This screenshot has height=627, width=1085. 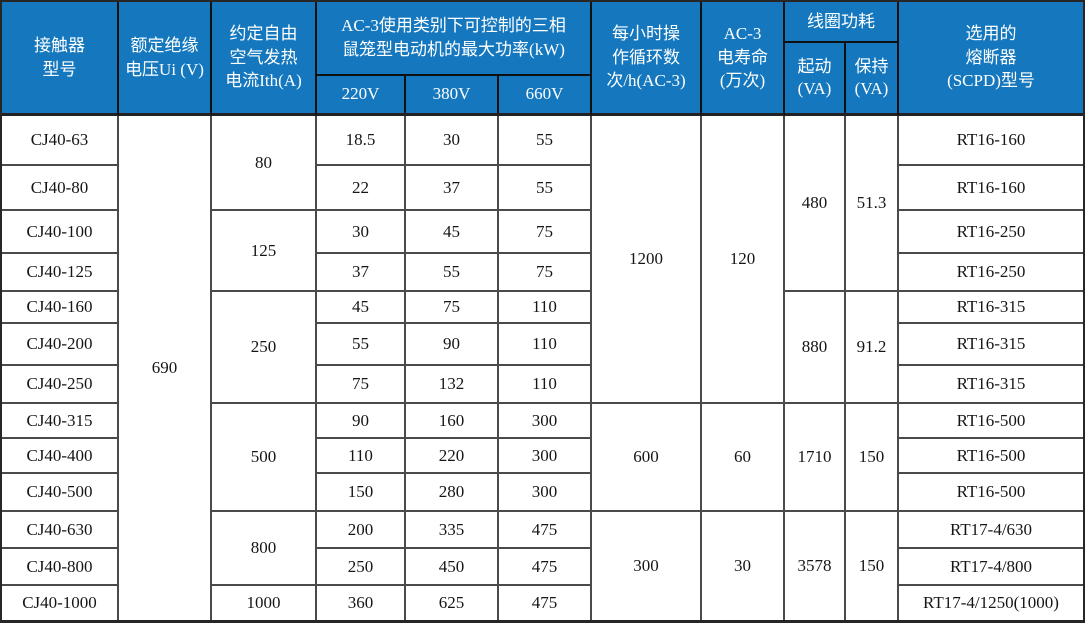 What do you see at coordinates (452, 273) in the screenshot?
I see `power-380-cell: 55` at bounding box center [452, 273].